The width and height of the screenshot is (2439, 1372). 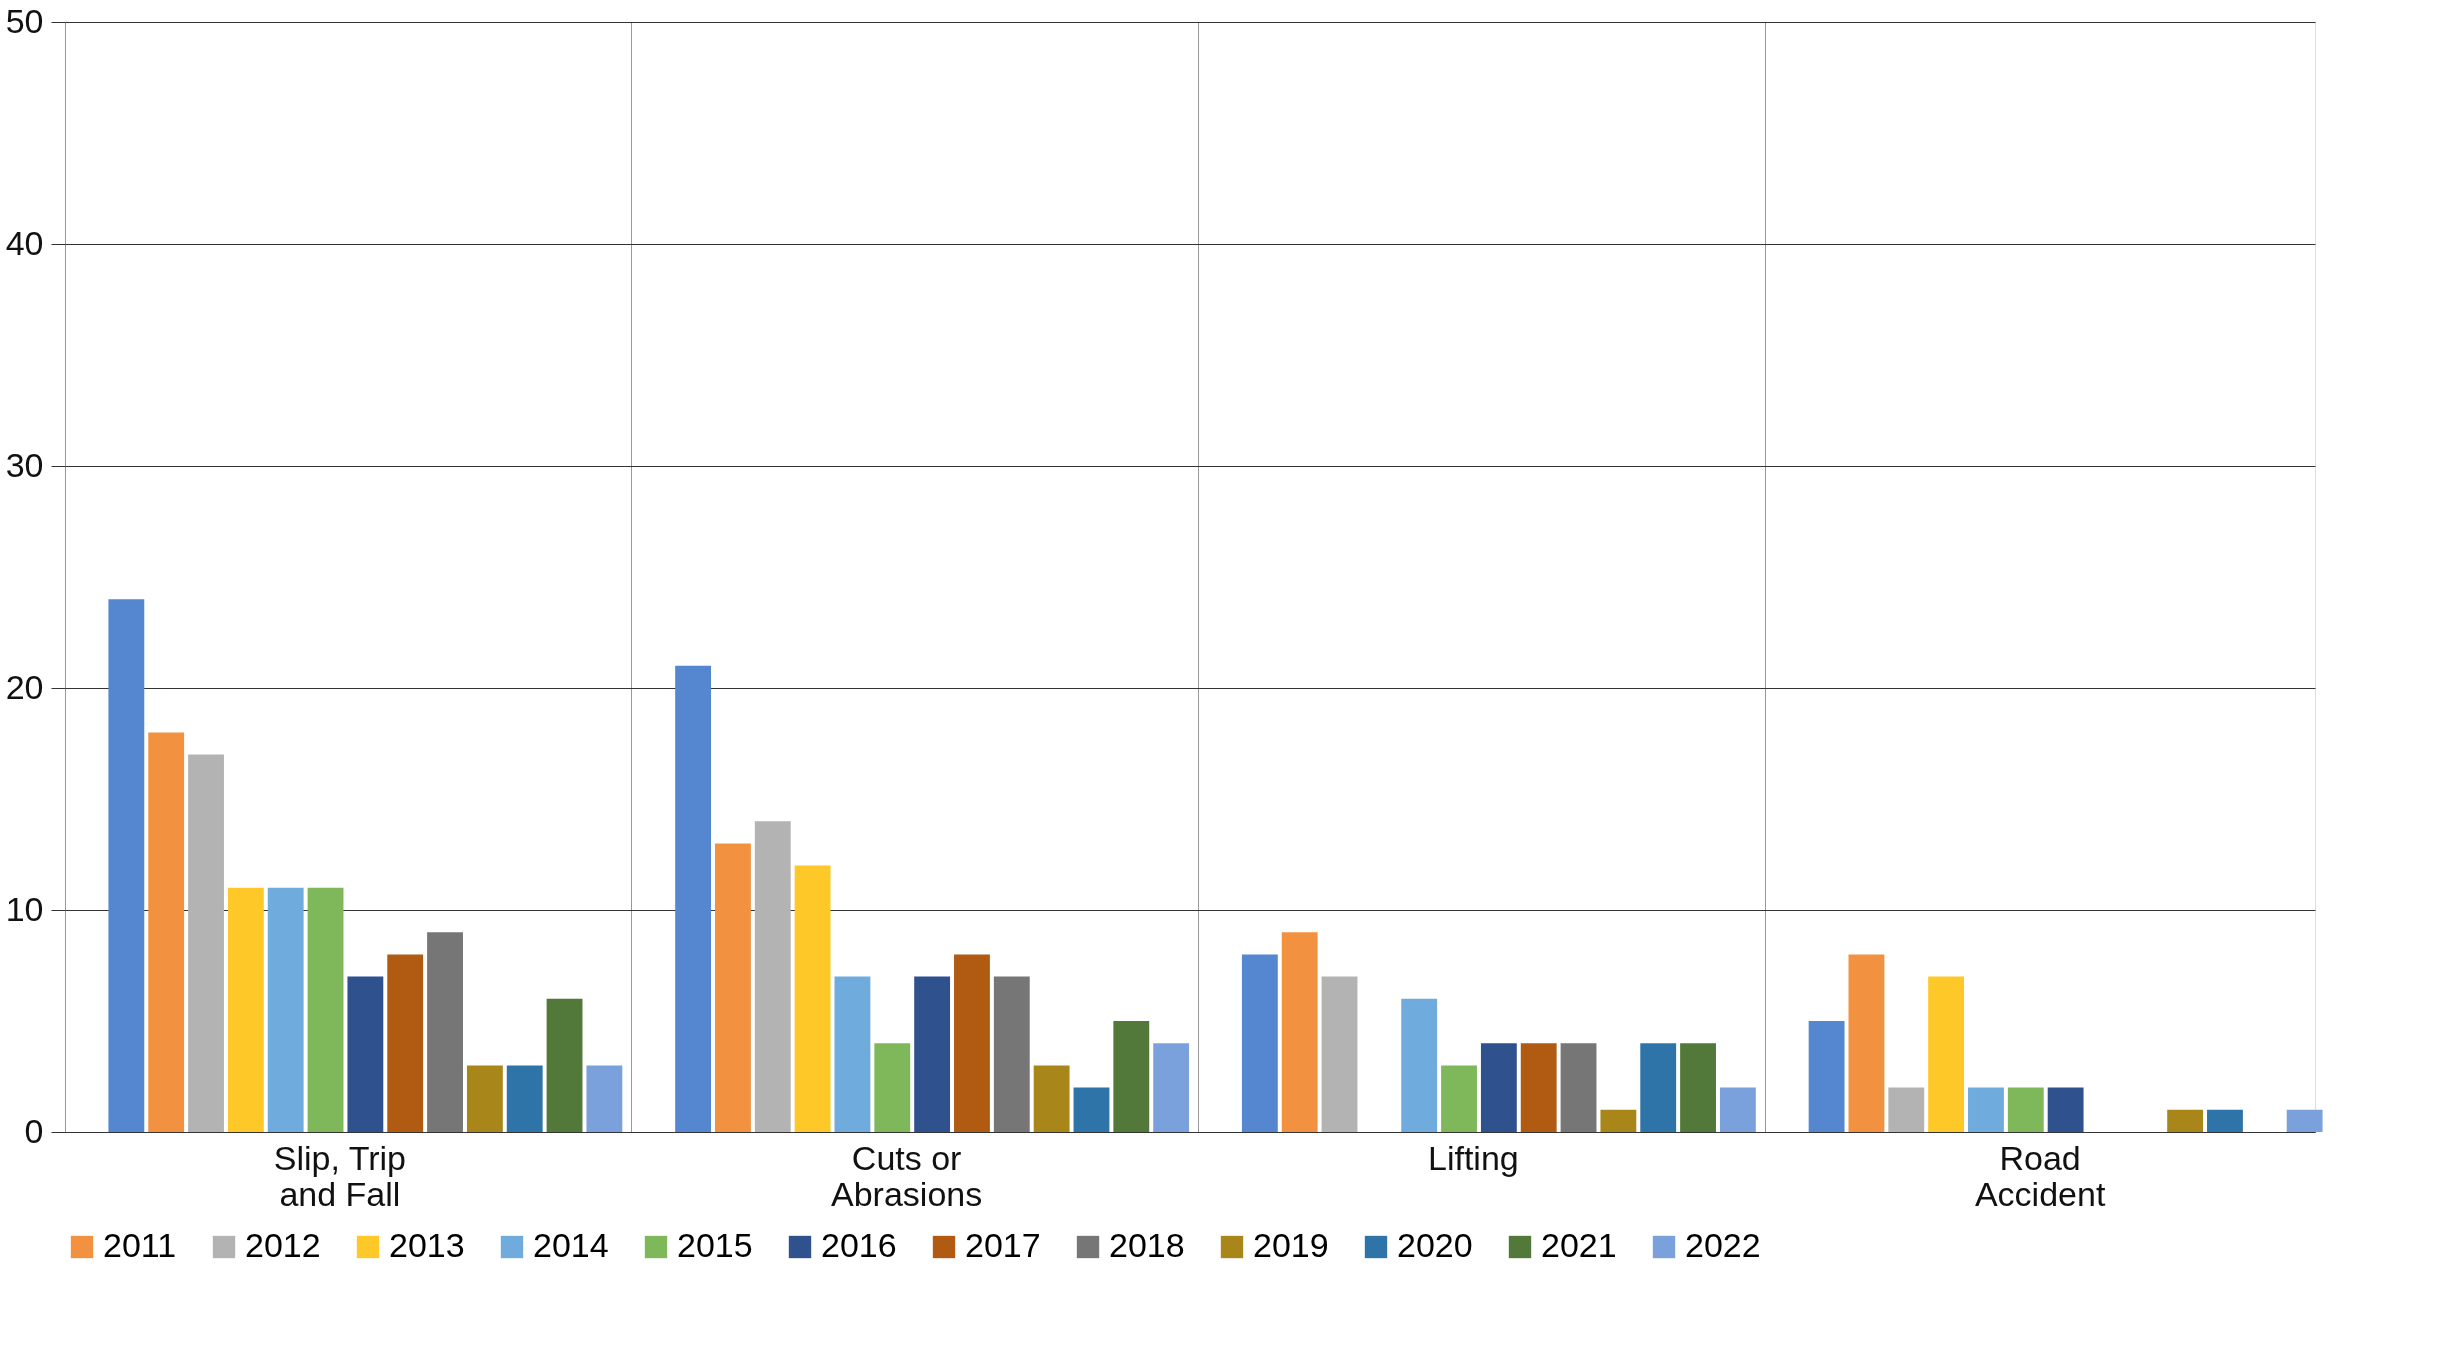 What do you see at coordinates (24, 686) in the screenshot?
I see `y-tick-label: 20` at bounding box center [24, 686].